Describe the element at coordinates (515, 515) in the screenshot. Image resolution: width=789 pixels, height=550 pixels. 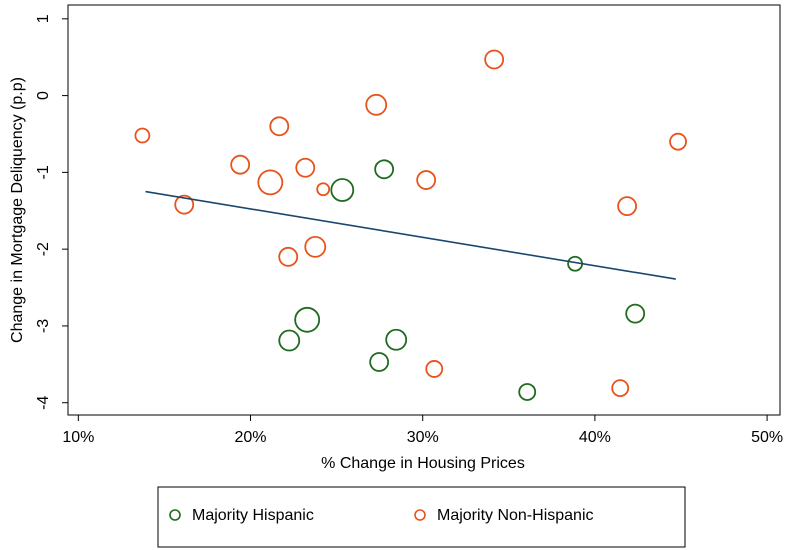
I see `legend-label: Majority Non-Hispanic` at that location.